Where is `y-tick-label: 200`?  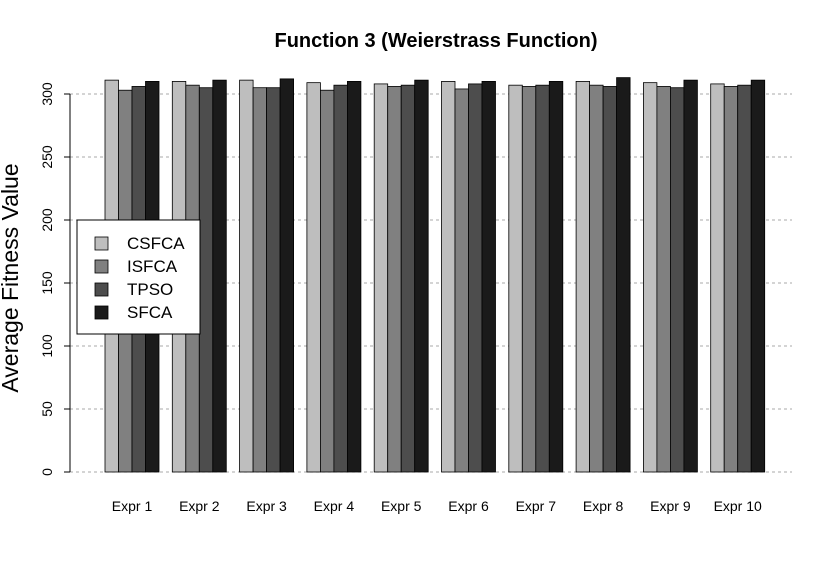
y-tick-label: 200 is located at coordinates (47, 220).